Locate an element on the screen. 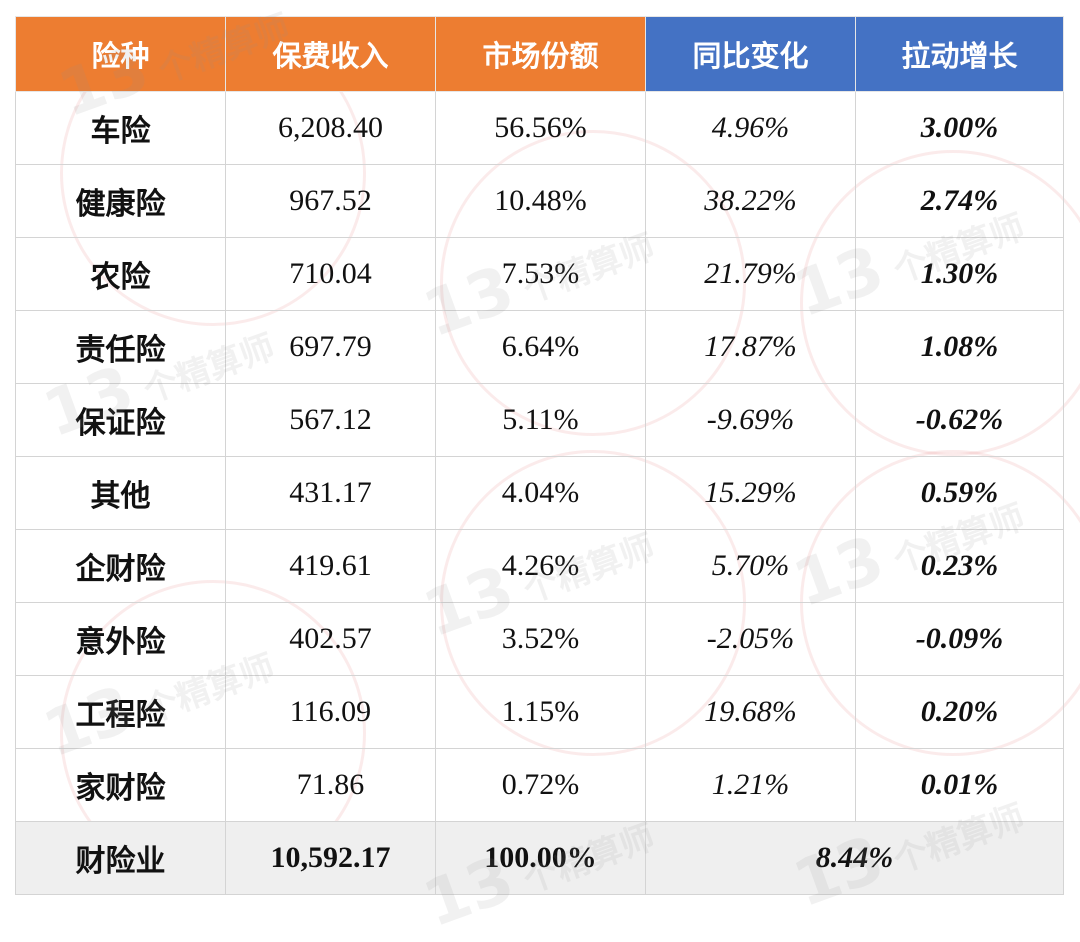 The height and width of the screenshot is (942, 1080). cell-yoy: 5.70% is located at coordinates (750, 566).